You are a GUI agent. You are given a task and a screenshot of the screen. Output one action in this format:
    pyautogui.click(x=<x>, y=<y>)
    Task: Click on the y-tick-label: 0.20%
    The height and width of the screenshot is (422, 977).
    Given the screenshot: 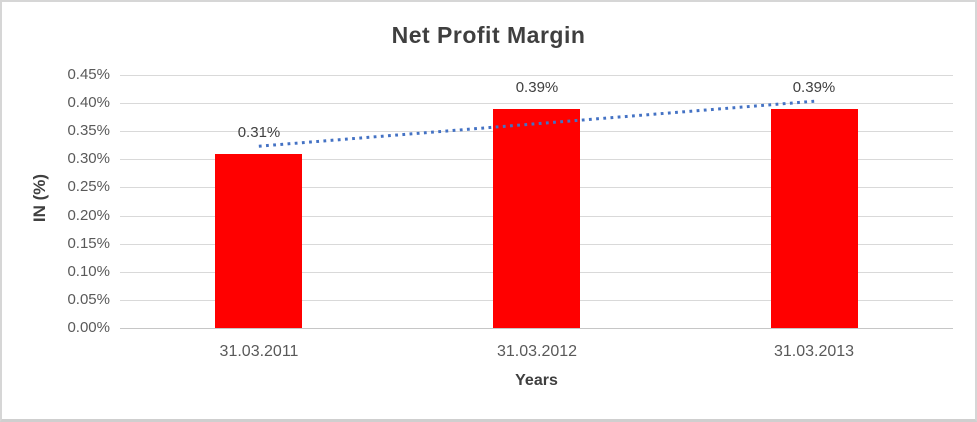 What is the action you would take?
    pyautogui.click(x=88, y=215)
    